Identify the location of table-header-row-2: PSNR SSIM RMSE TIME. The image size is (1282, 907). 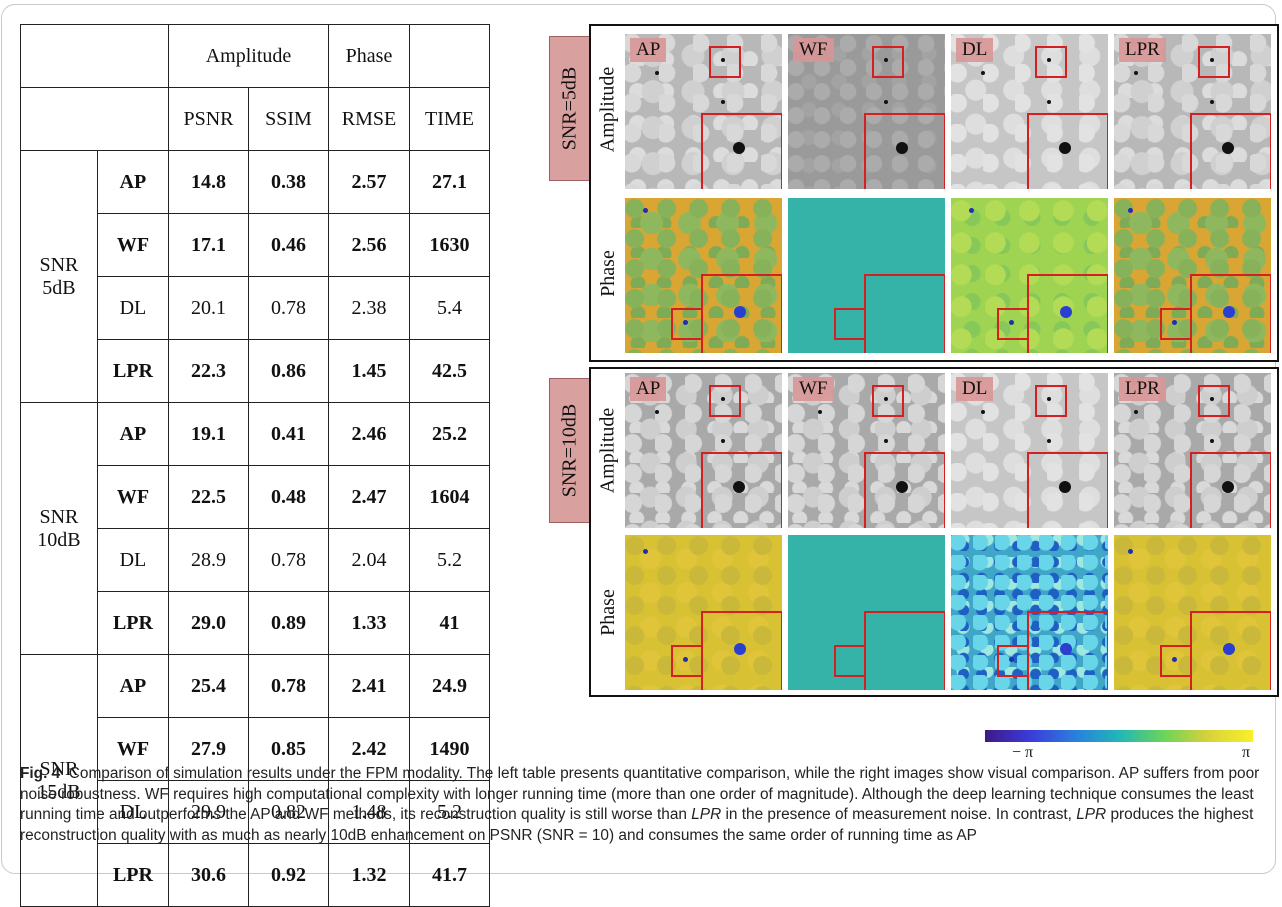
(255, 119).